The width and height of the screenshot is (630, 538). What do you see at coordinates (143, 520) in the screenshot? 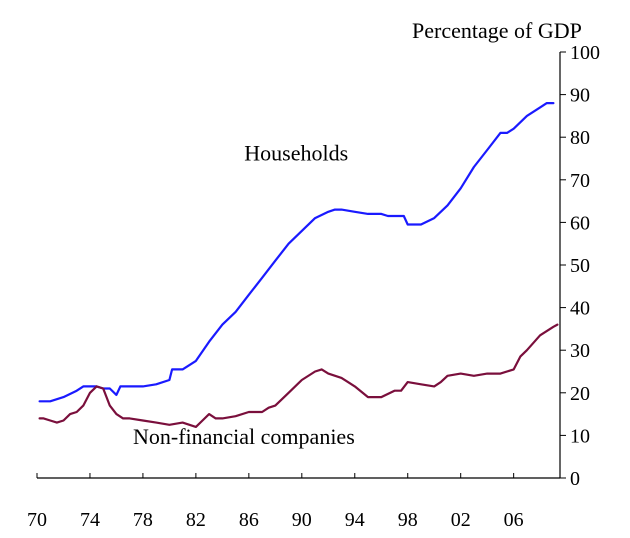
I see `x-tick-label: 78` at bounding box center [143, 520].